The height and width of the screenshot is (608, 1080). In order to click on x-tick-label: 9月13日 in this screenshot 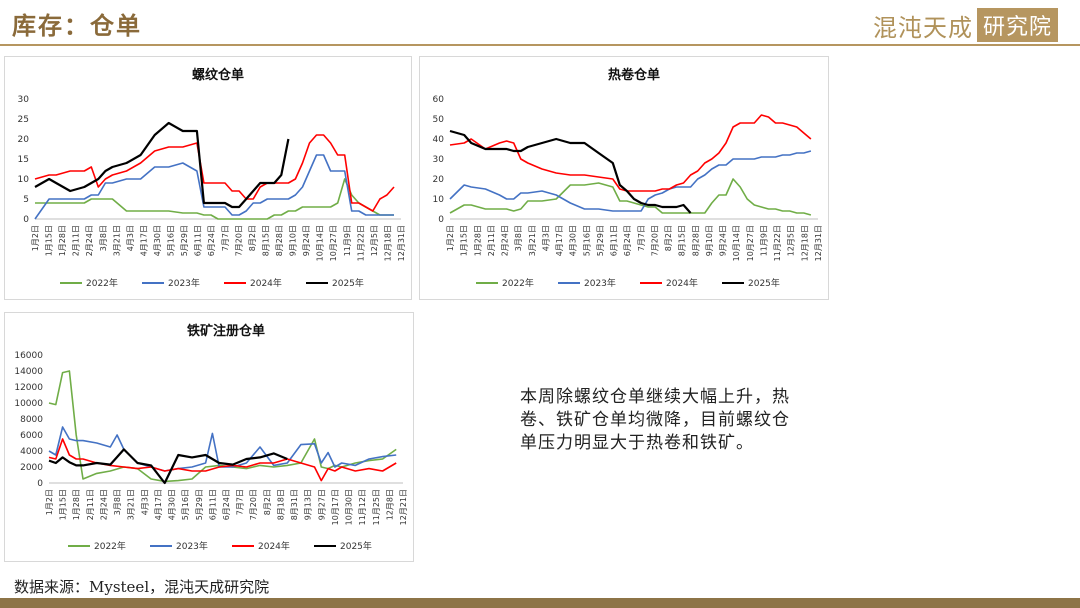, I will do `click(308, 504)`.